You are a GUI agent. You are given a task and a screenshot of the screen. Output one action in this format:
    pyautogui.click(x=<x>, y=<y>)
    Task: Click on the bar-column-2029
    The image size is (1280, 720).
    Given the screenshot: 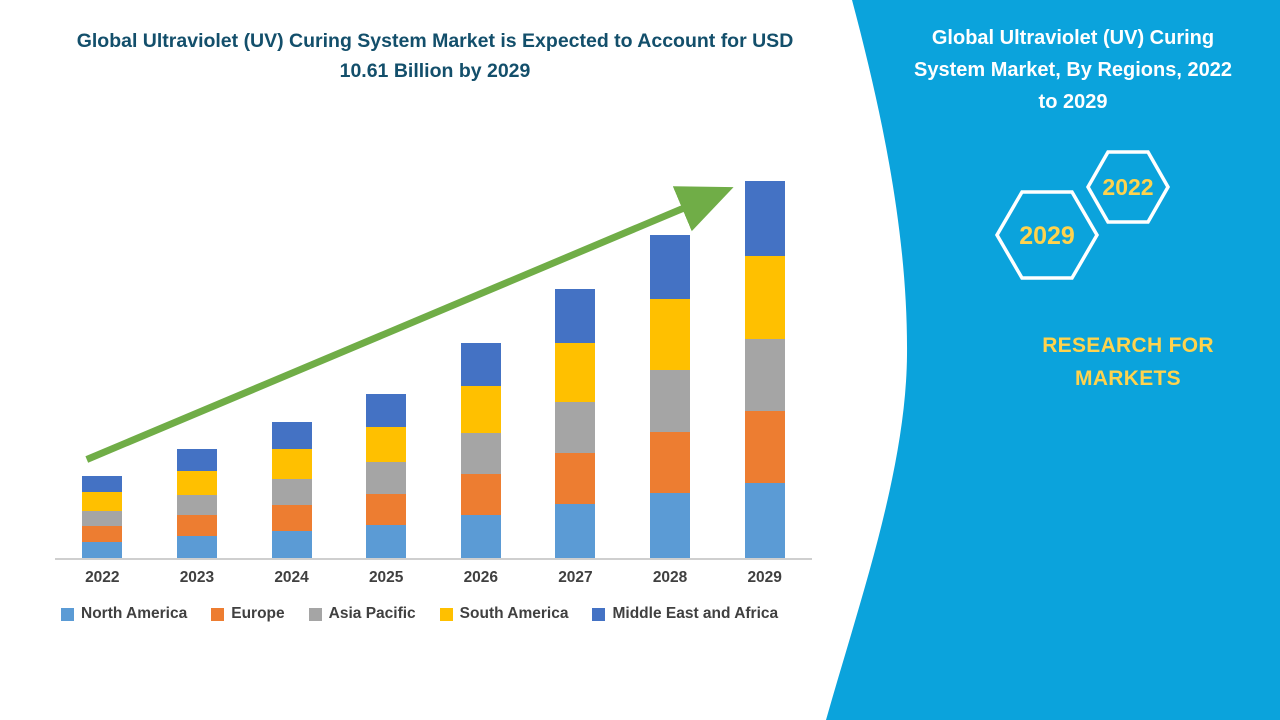 What is the action you would take?
    pyautogui.click(x=764, y=364)
    